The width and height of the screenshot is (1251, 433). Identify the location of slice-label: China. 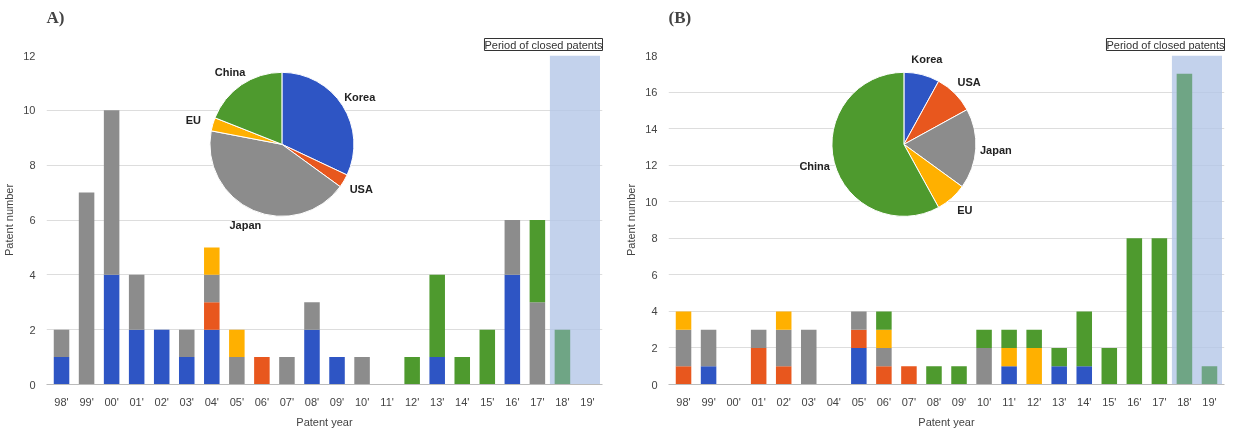
(230, 71).